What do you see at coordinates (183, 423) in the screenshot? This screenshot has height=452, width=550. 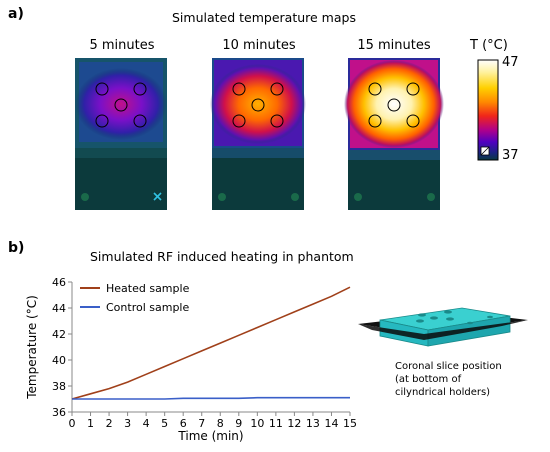 I see `x-tick-label: 6` at bounding box center [183, 423].